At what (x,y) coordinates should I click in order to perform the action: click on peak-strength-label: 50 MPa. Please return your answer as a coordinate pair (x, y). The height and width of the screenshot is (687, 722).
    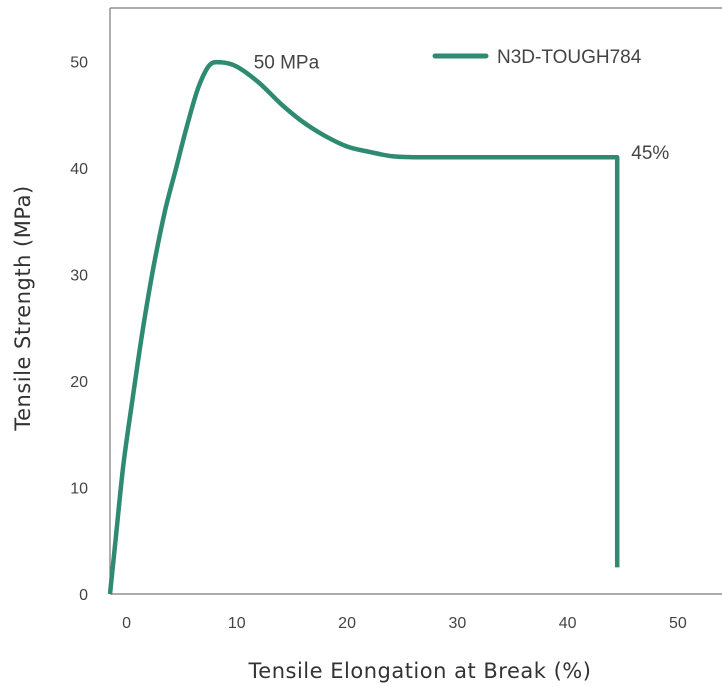
    Looking at the image, I should click on (287, 62).